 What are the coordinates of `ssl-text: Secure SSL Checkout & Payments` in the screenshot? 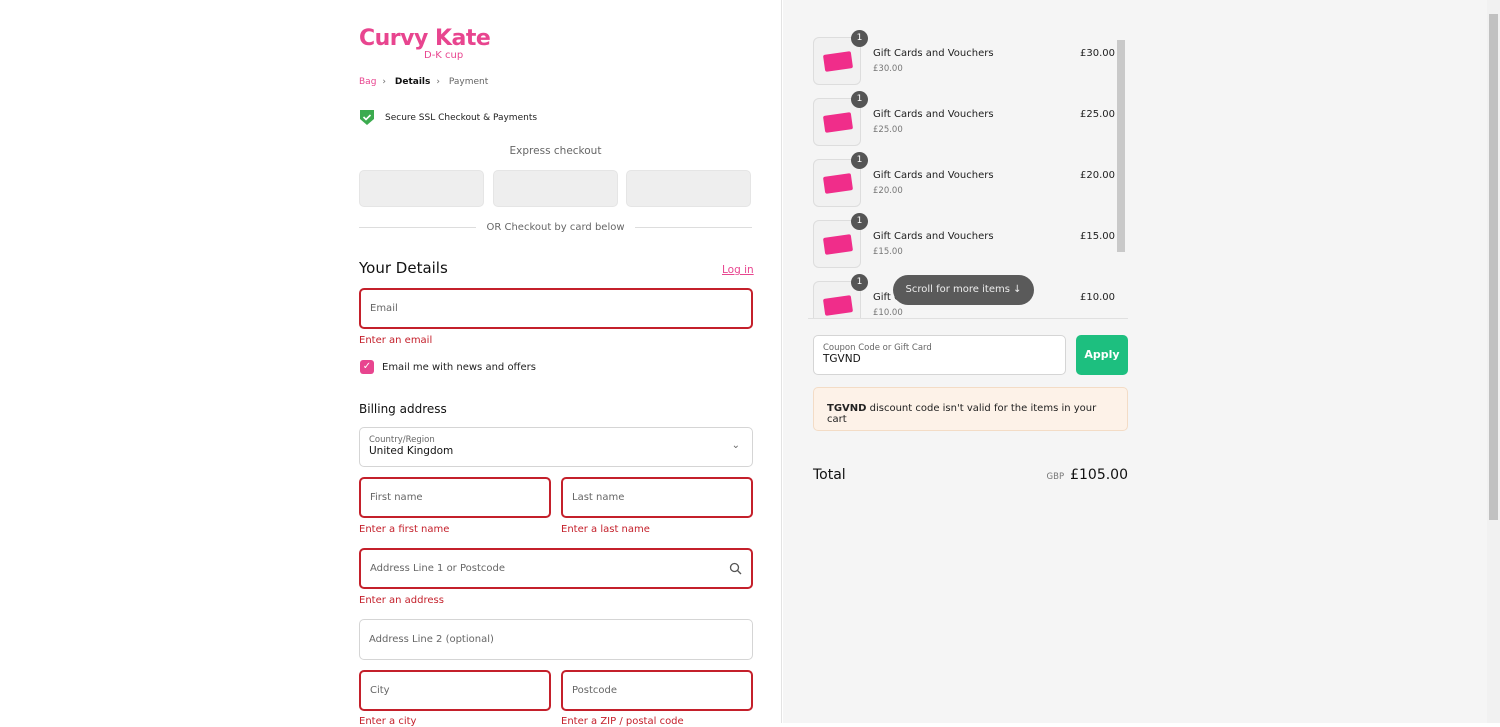 It's located at (461, 117).